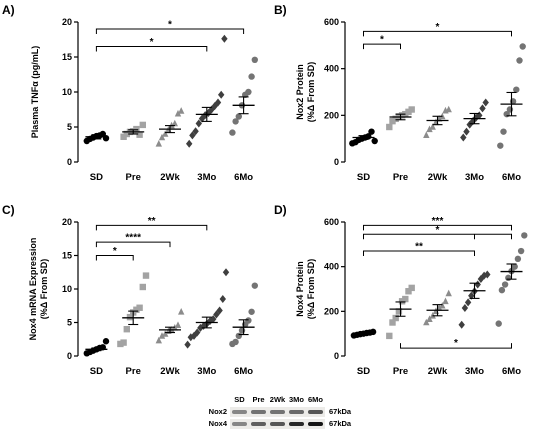  I want to click on blot-protein-label: Nox2, so click(218, 411).